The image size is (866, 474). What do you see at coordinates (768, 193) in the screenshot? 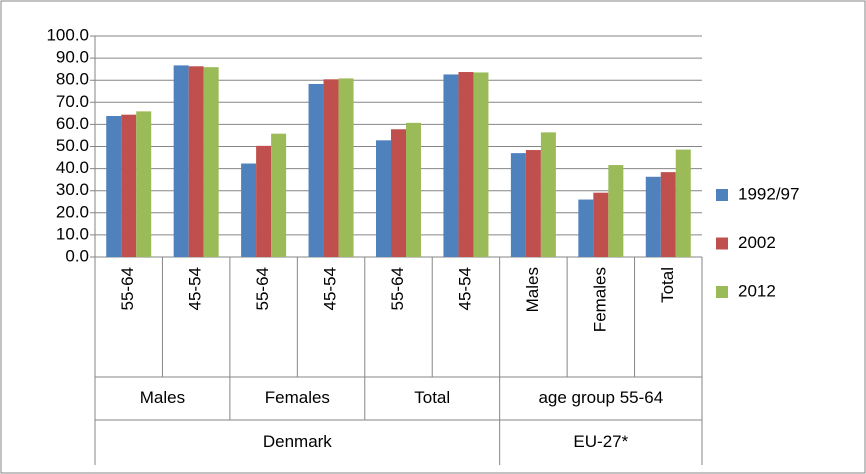
I see `legend-label: 1992/97` at bounding box center [768, 193].